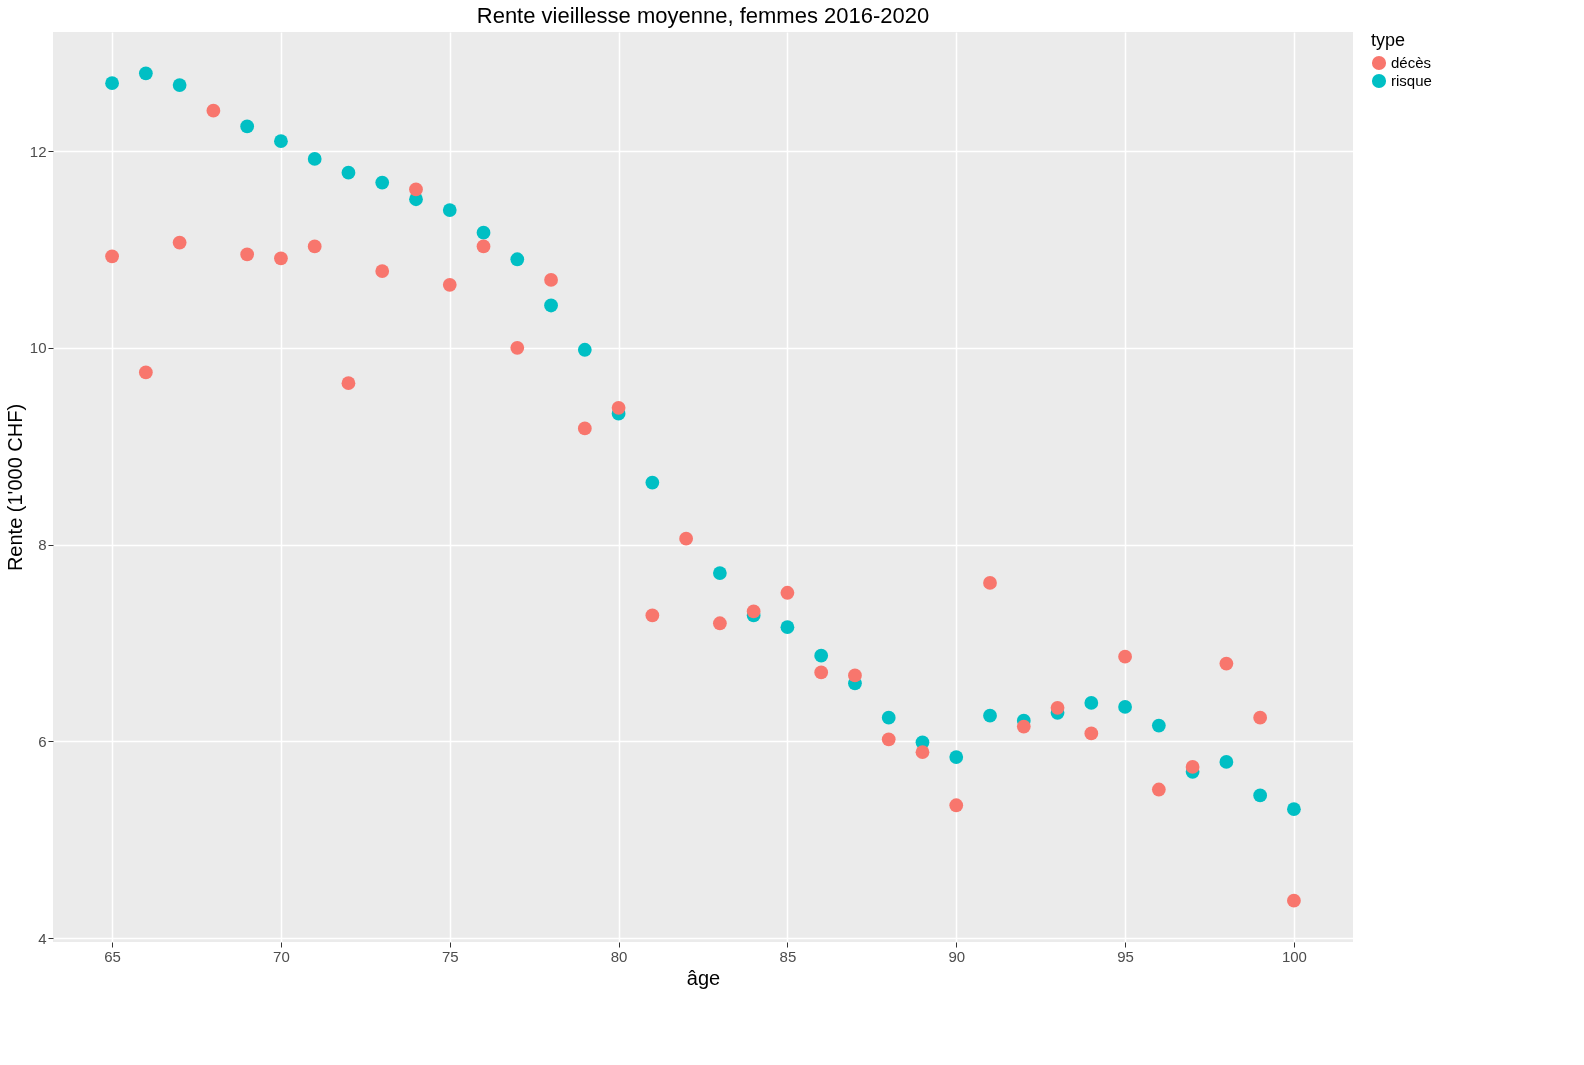 The image size is (1584, 1065). What do you see at coordinates (42, 741) in the screenshot?
I see `y-tick-label: 6` at bounding box center [42, 741].